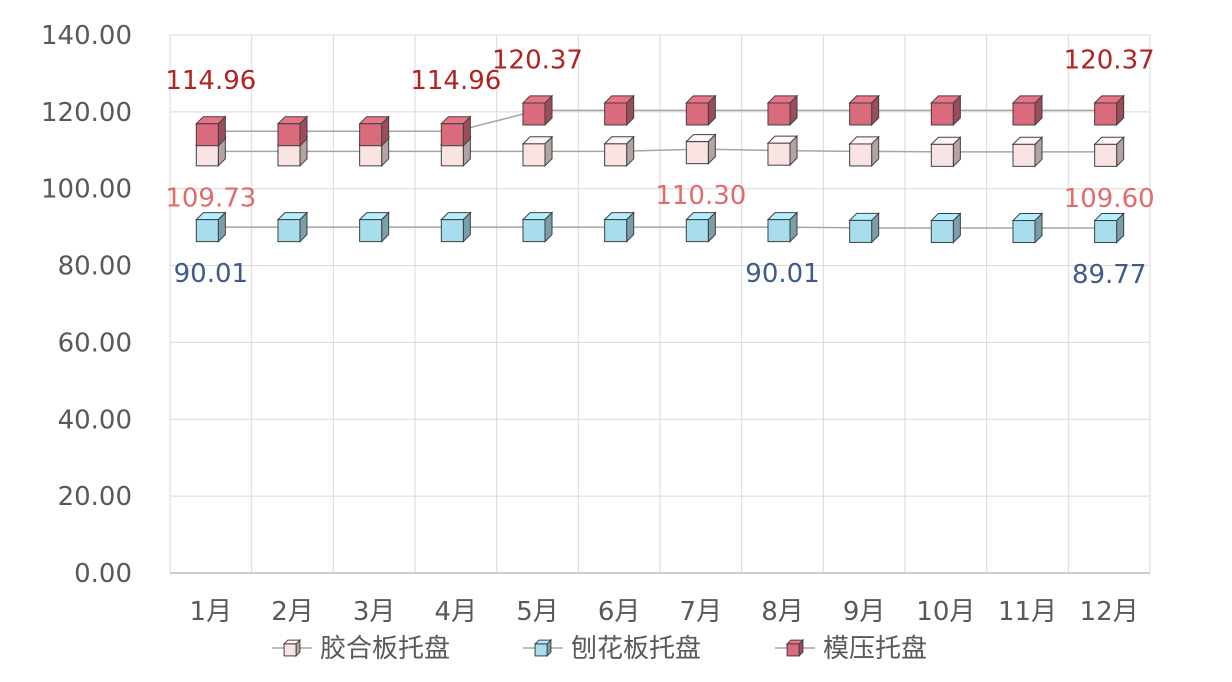 Image resolution: width=1232 pixels, height=682 pixels. Describe the element at coordinates (95, 497) in the screenshot. I see `y-tick-label: 20.00` at that location.